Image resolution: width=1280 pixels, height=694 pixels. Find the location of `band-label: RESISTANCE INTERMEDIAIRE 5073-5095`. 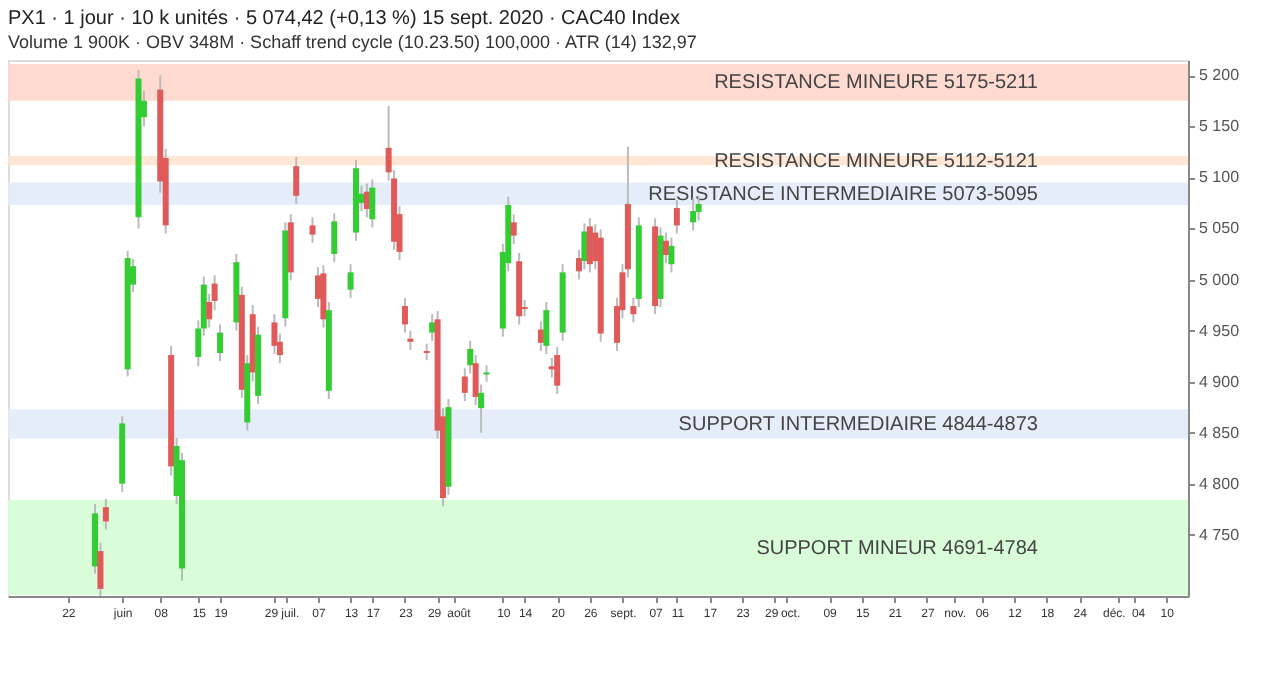

band-label: RESISTANCE INTERMEDIAIRE 5073-5095 is located at coordinates (843, 194).